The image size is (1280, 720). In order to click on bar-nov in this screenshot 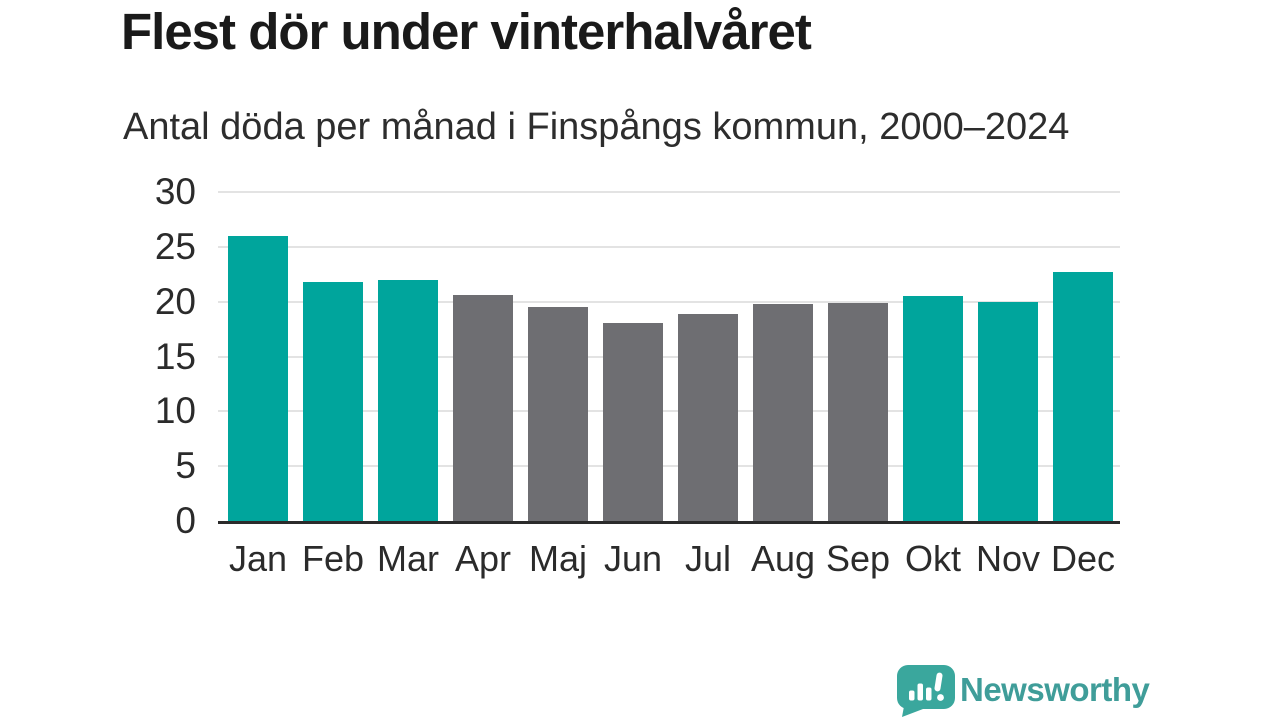, I will do `click(1008, 411)`.